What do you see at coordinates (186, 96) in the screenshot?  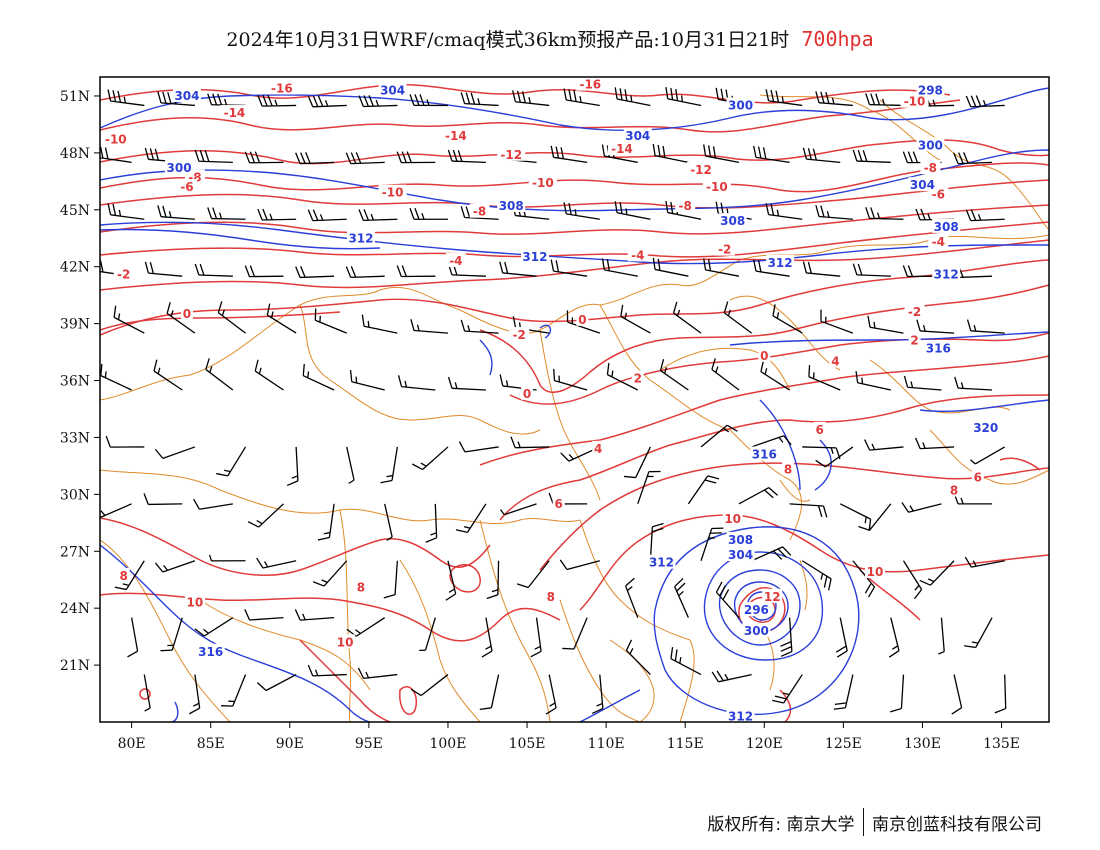 I see `height-label: 304` at bounding box center [186, 96].